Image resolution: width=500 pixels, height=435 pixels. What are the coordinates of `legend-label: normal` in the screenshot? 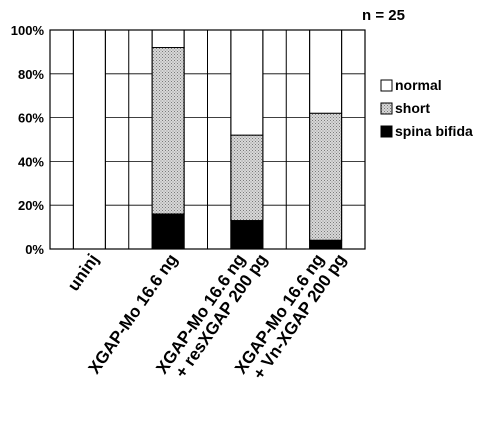 It's located at (418, 85).